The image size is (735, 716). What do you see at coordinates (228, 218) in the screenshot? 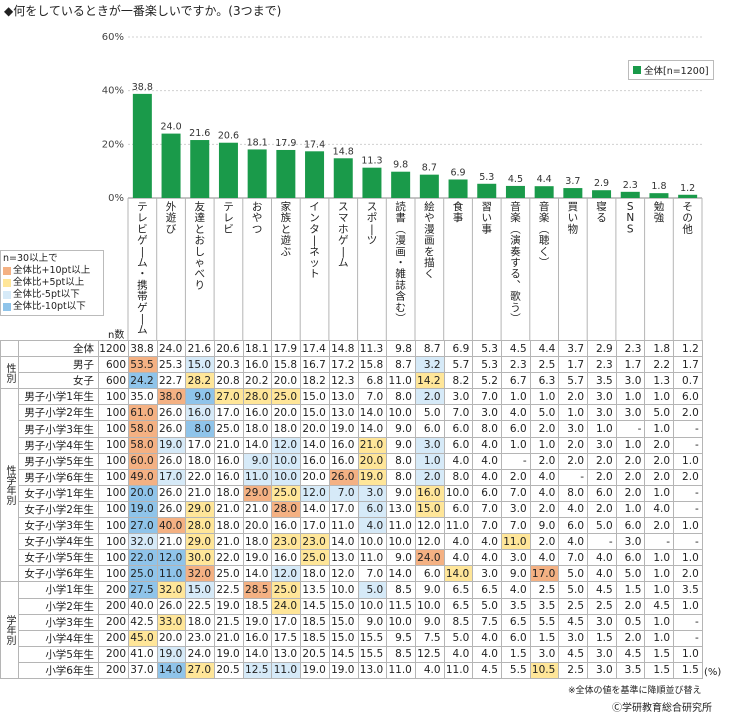
I see `category-label: テレビ` at bounding box center [228, 218].